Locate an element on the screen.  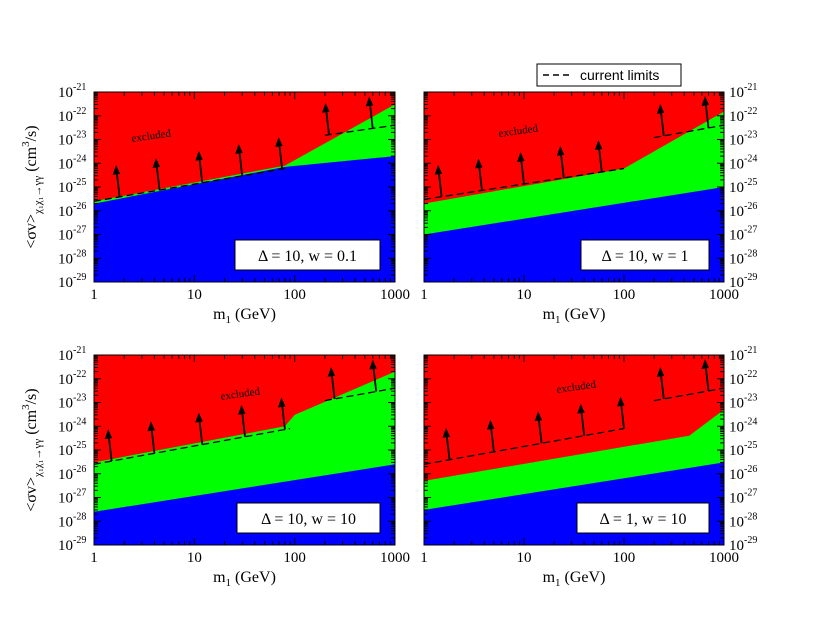
legend: current limits is located at coordinates (609, 75).